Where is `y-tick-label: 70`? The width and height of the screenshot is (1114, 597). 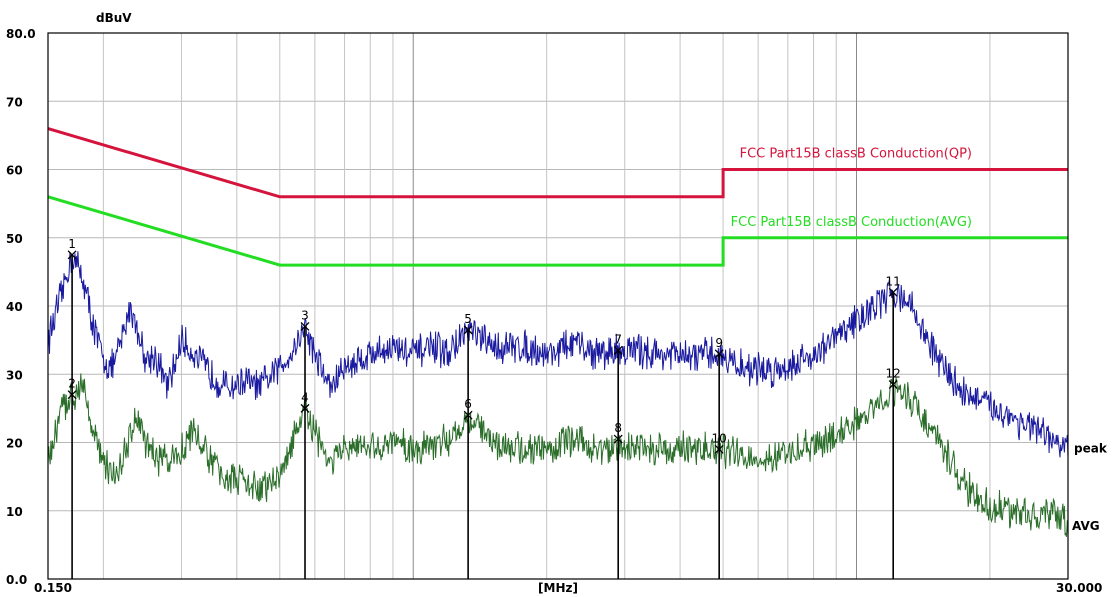 y-tick-label: 70 is located at coordinates (14, 102).